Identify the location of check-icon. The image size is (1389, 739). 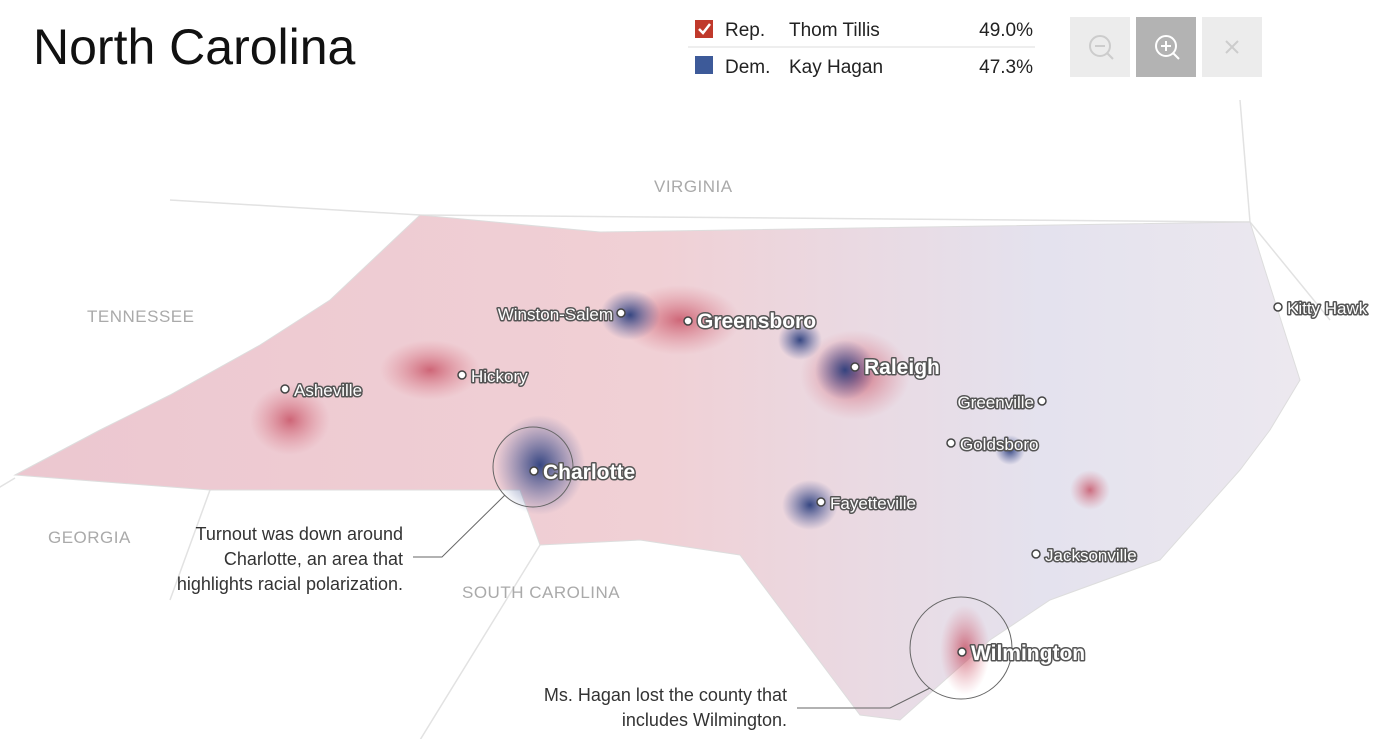
(704, 29).